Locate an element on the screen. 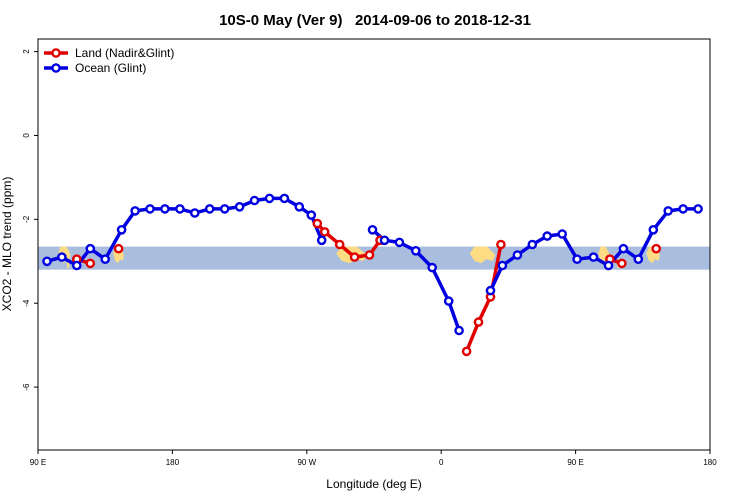  x-tick-label: 90 W is located at coordinates (306, 462).